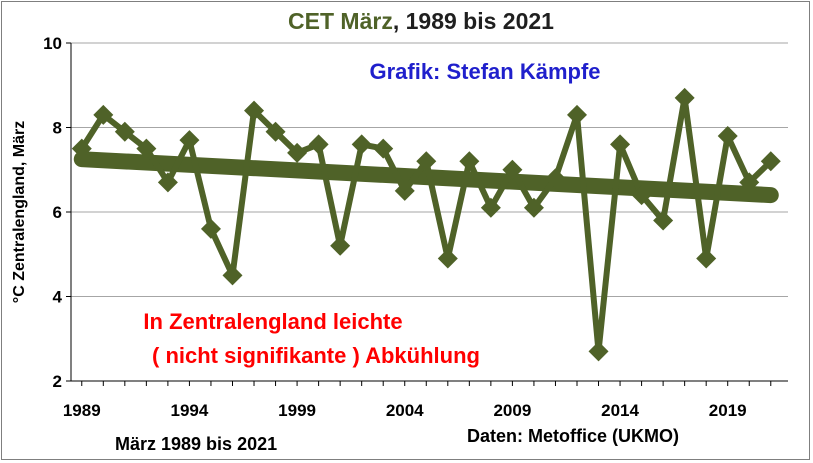  What do you see at coordinates (103, 114) in the screenshot?
I see `data-point-1990` at bounding box center [103, 114].